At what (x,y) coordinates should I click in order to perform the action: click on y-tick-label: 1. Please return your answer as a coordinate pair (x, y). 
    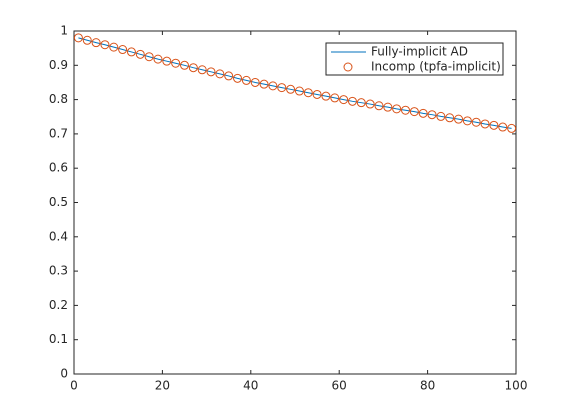
    Looking at the image, I should click on (64, 31).